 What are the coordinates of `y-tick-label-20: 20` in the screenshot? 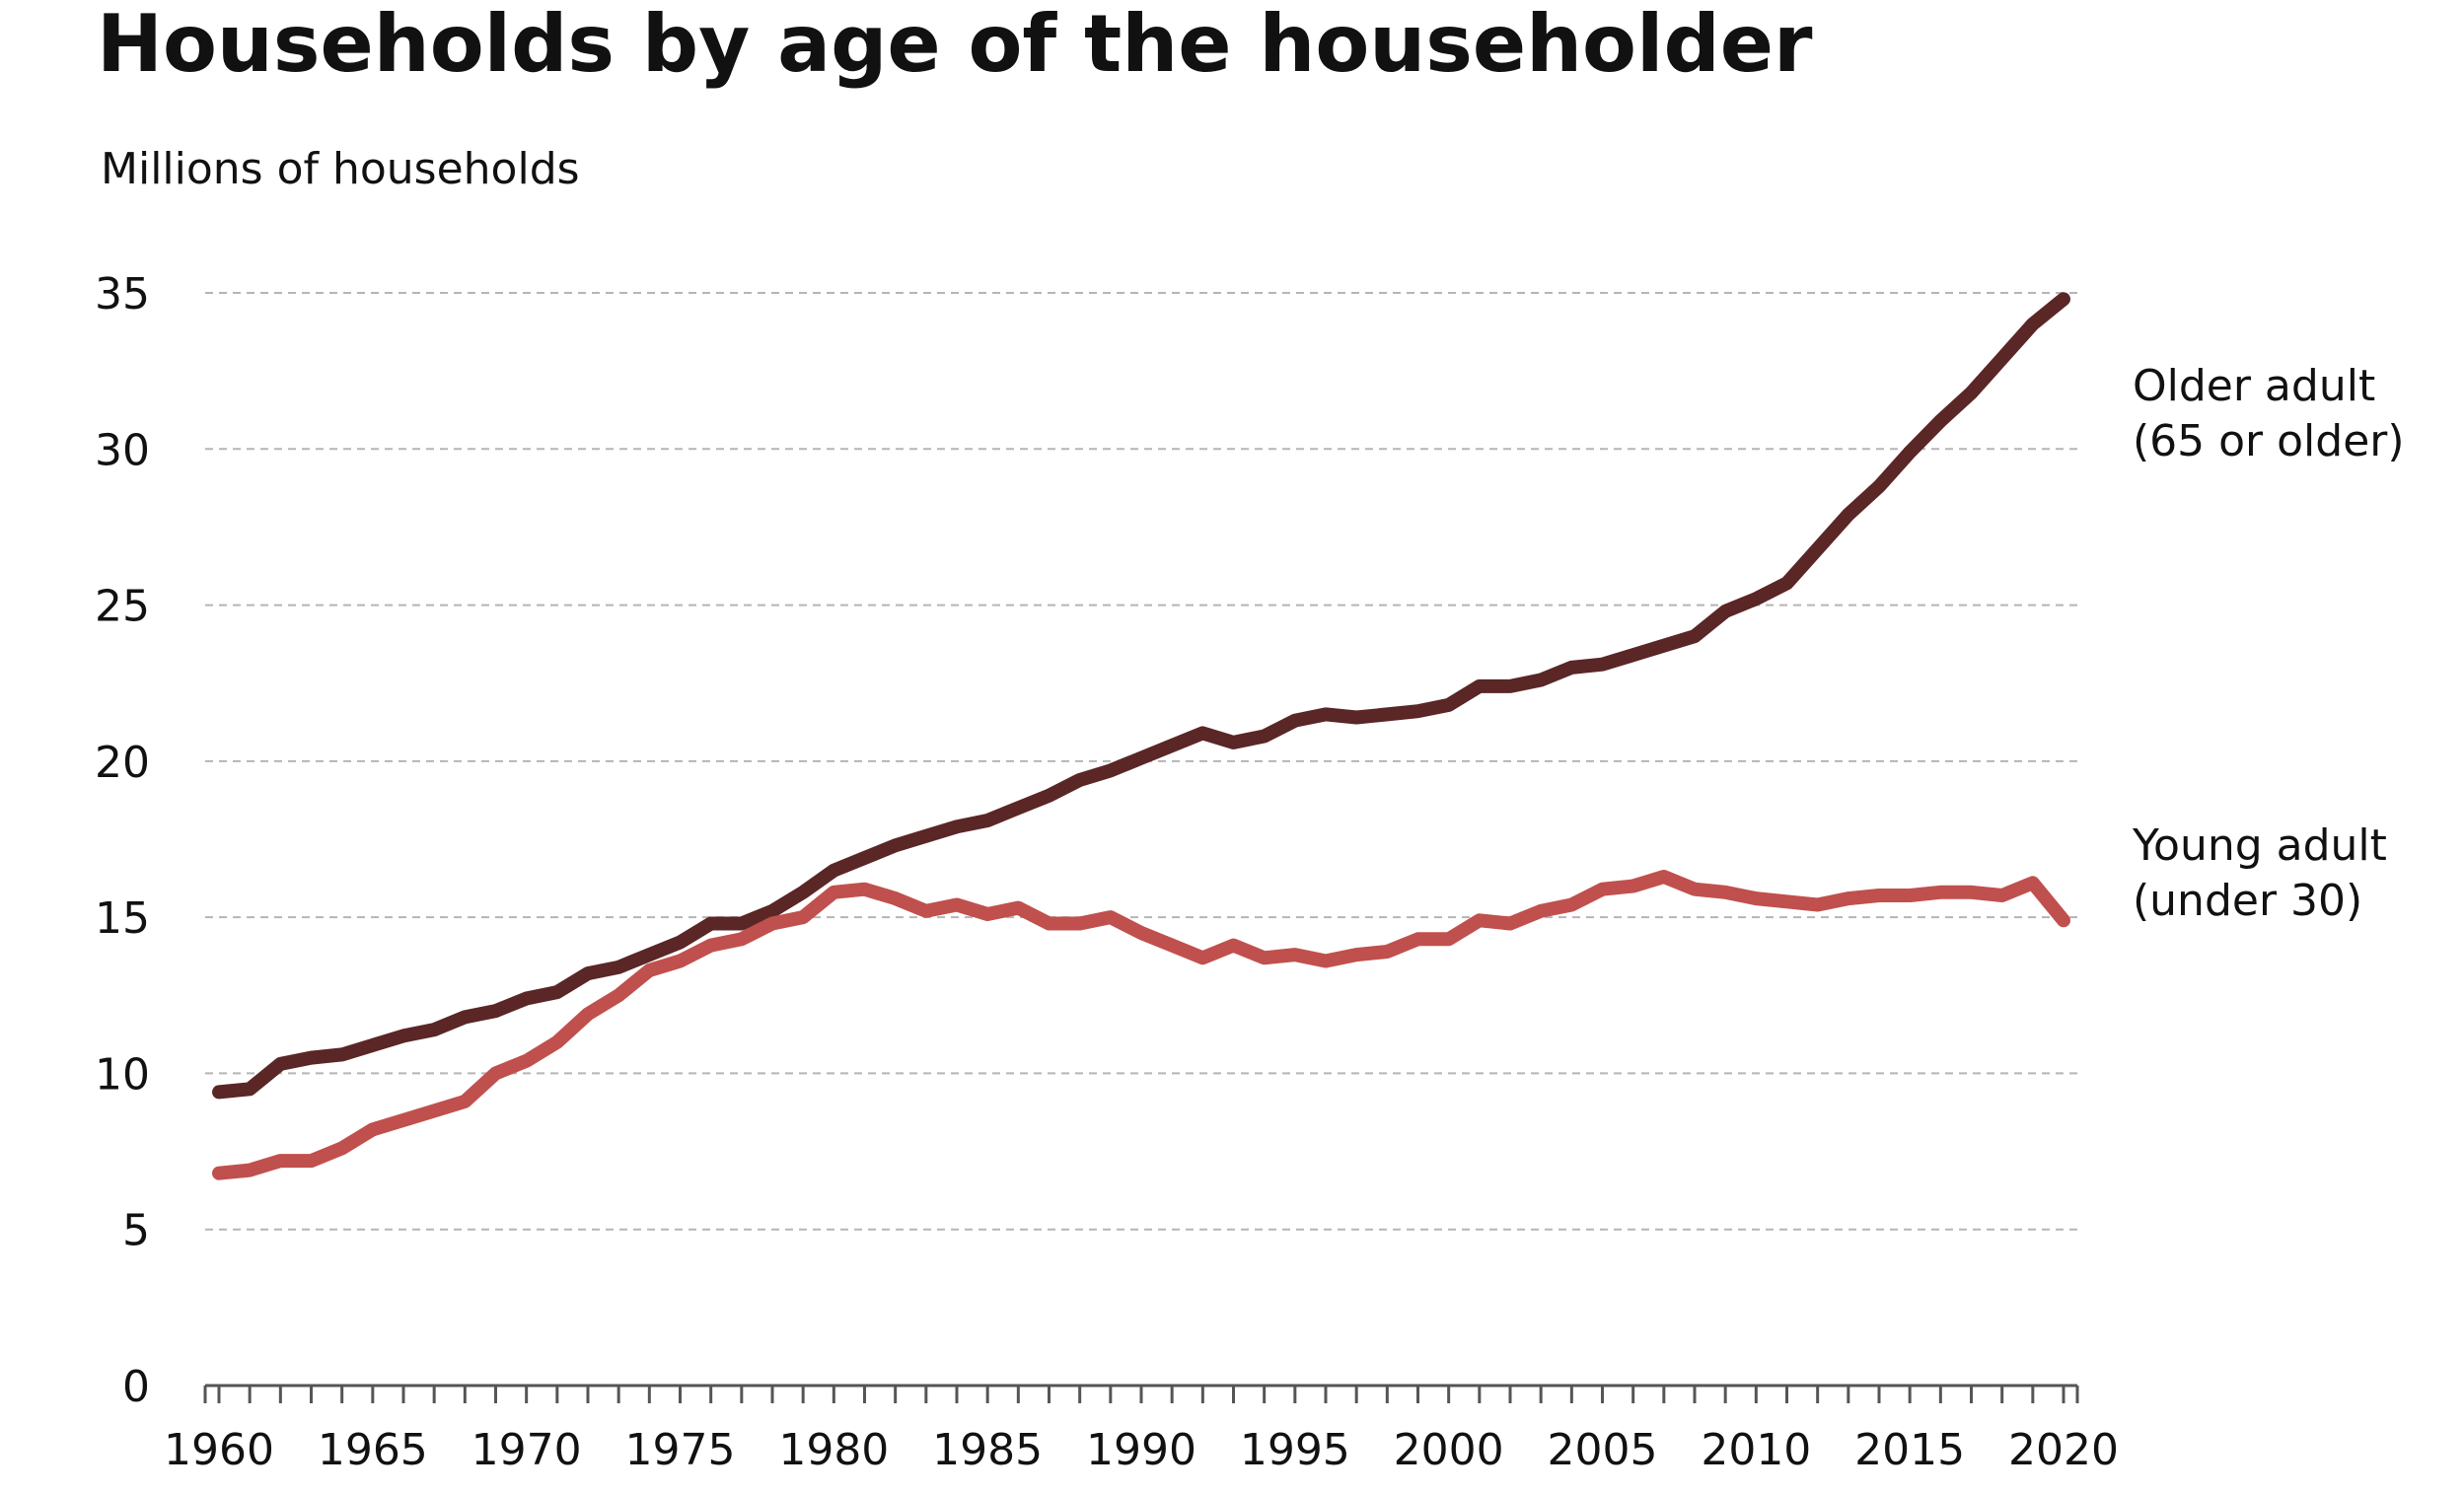 It's located at (122, 763).